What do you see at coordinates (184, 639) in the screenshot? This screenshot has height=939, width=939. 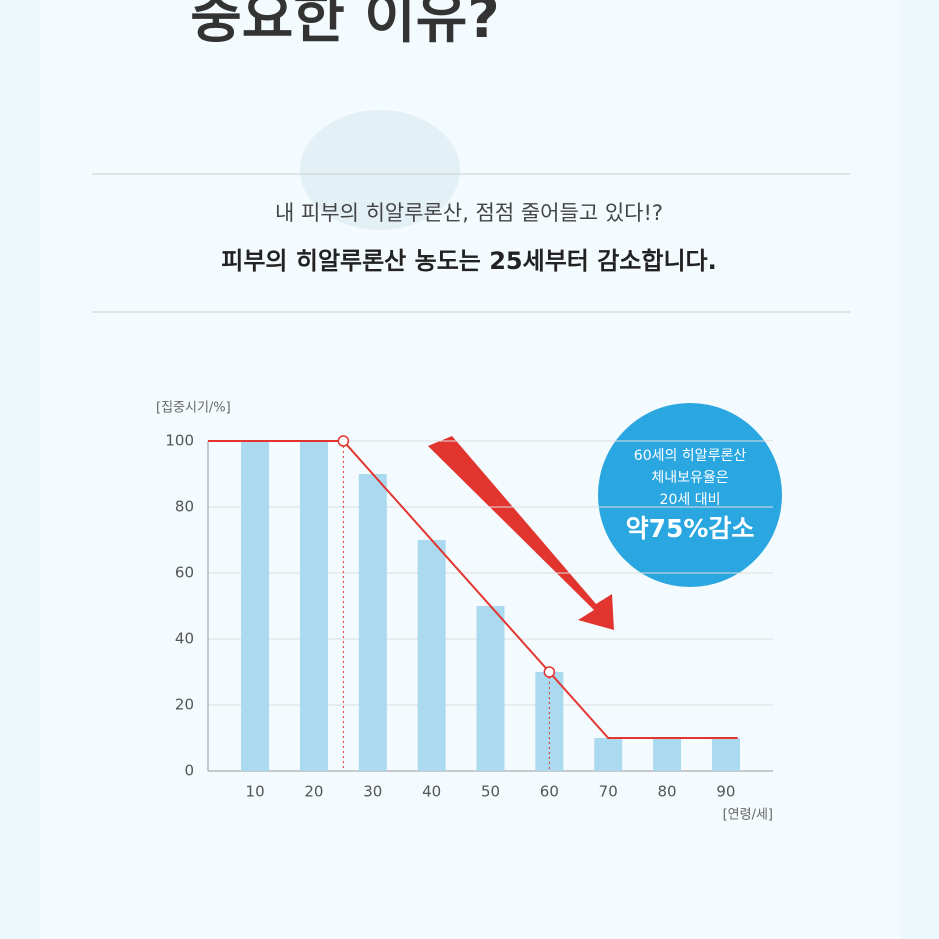 I see `y-tick-label: 40` at bounding box center [184, 639].